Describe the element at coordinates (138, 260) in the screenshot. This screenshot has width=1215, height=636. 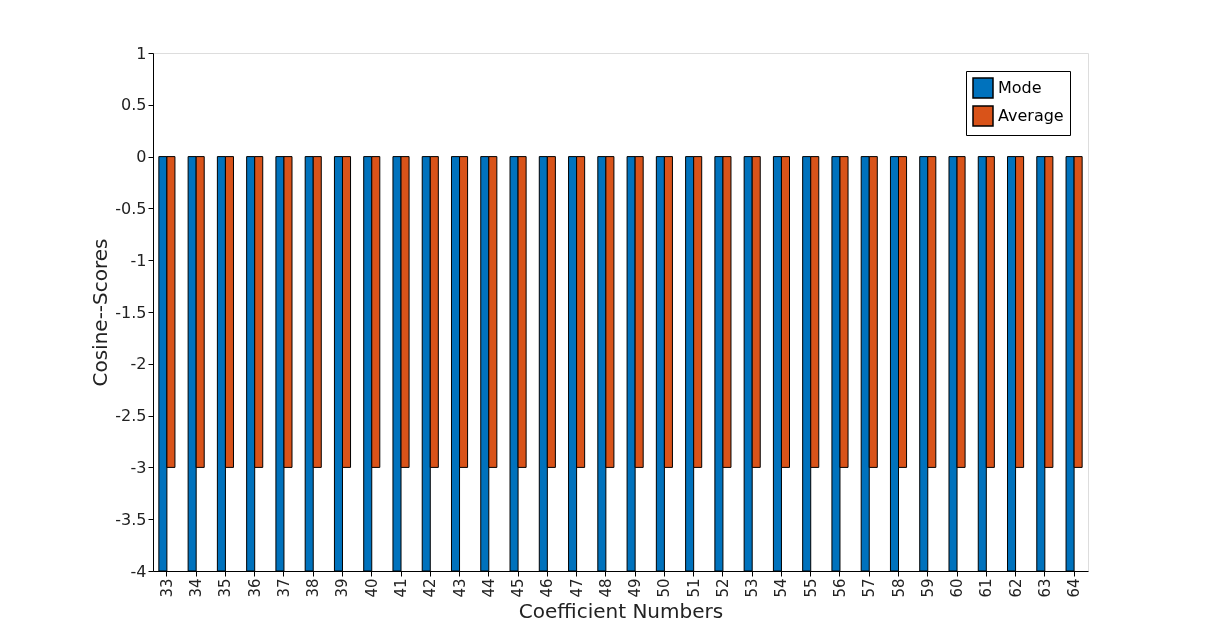
I see `y-tick-label: -1` at that location.